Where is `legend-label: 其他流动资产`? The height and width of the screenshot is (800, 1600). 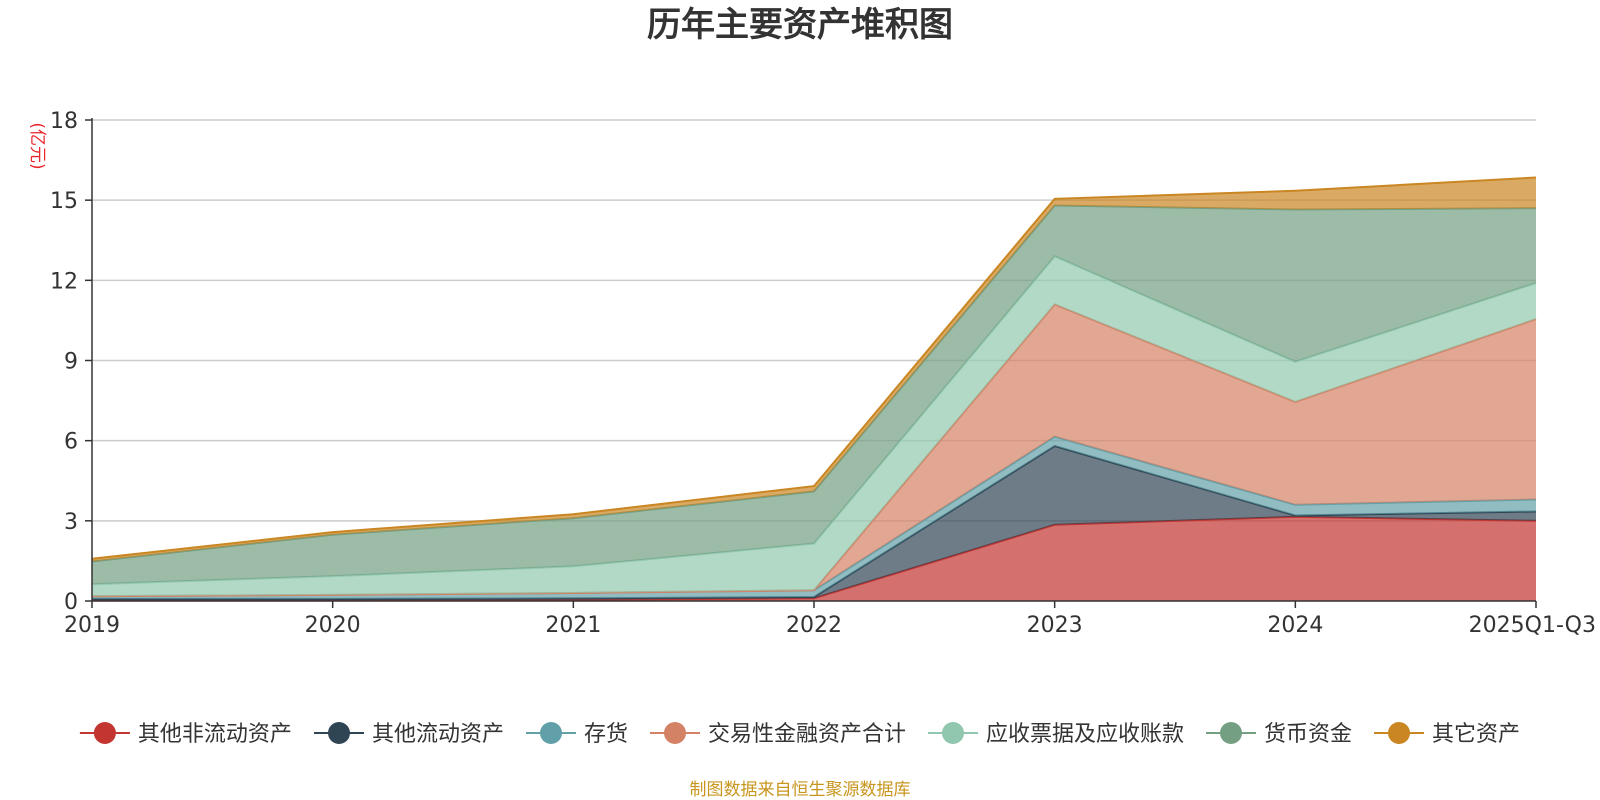
legend-label: 其他流动资产 is located at coordinates (438, 734).